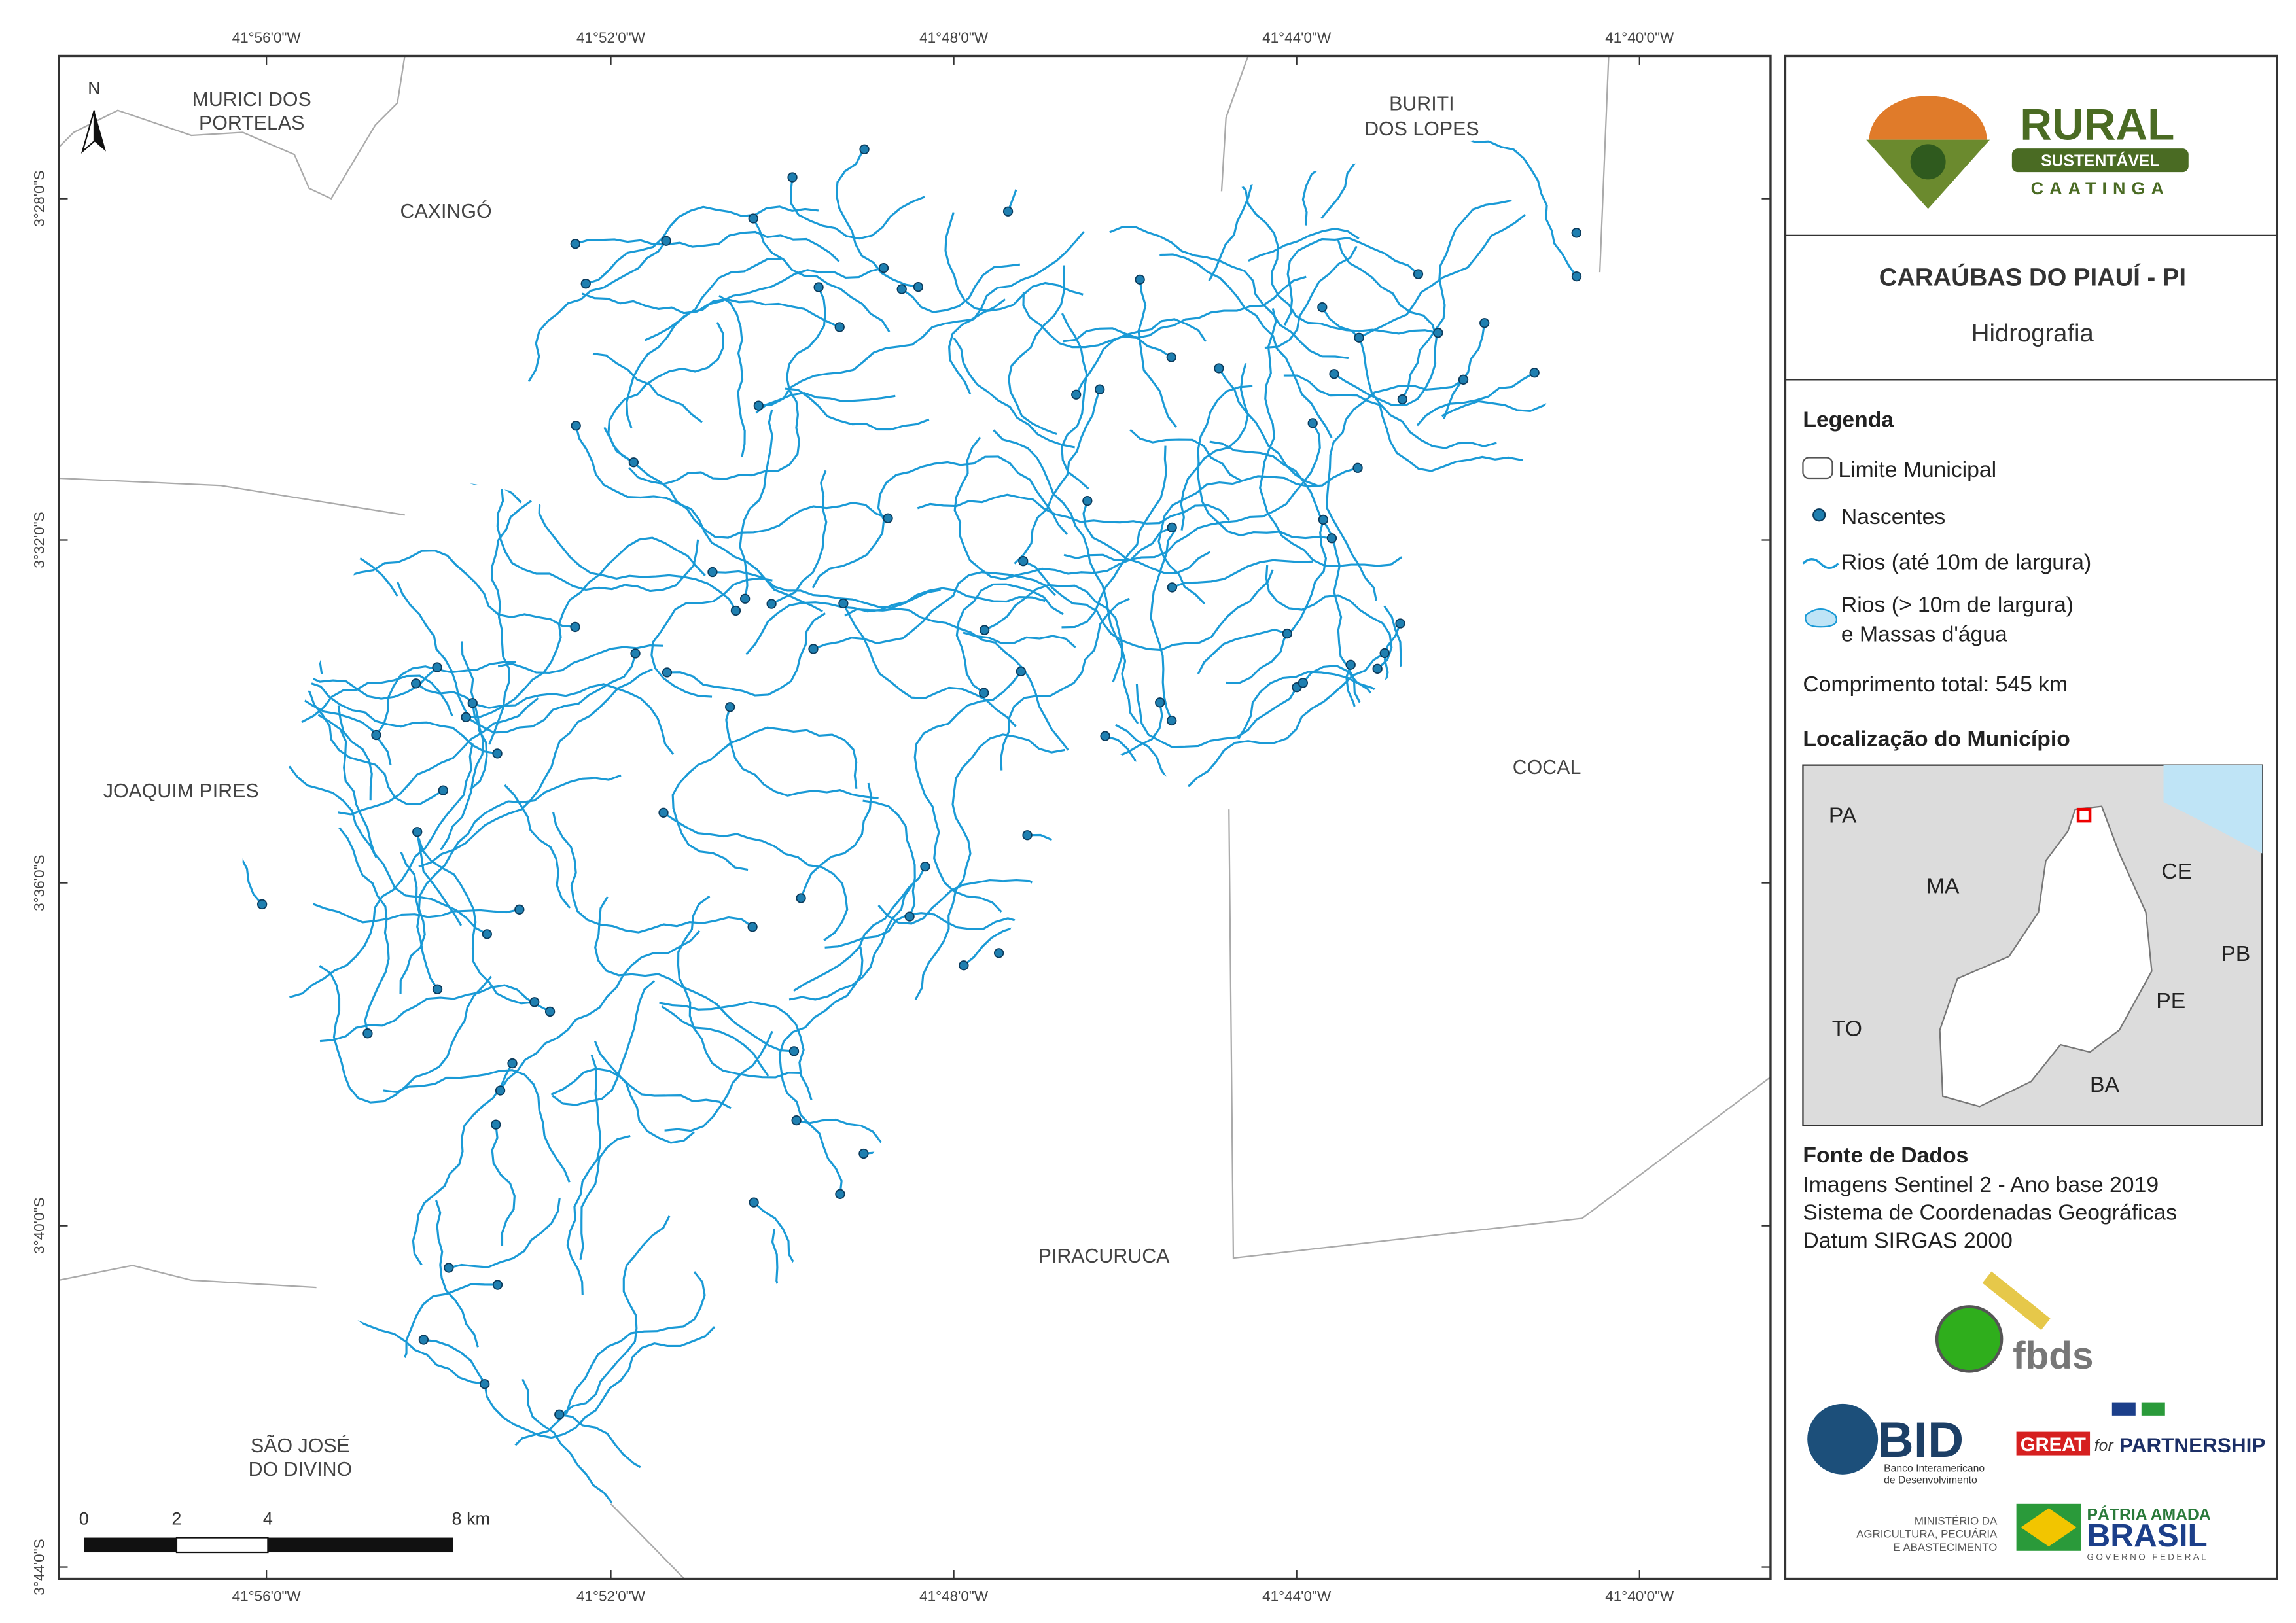 This screenshot has height=1623, width=2296. What do you see at coordinates (2147, 1536) in the screenshot?
I see `brasil-text: BRASIL` at bounding box center [2147, 1536].